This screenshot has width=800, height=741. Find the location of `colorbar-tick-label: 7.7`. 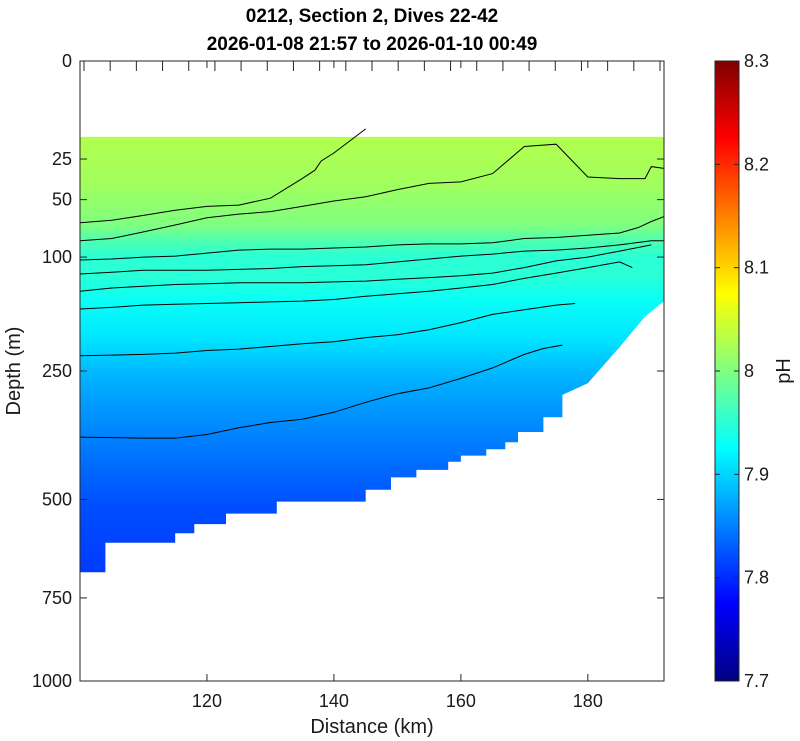

colorbar-tick-label: 7.7 is located at coordinates (756, 681).